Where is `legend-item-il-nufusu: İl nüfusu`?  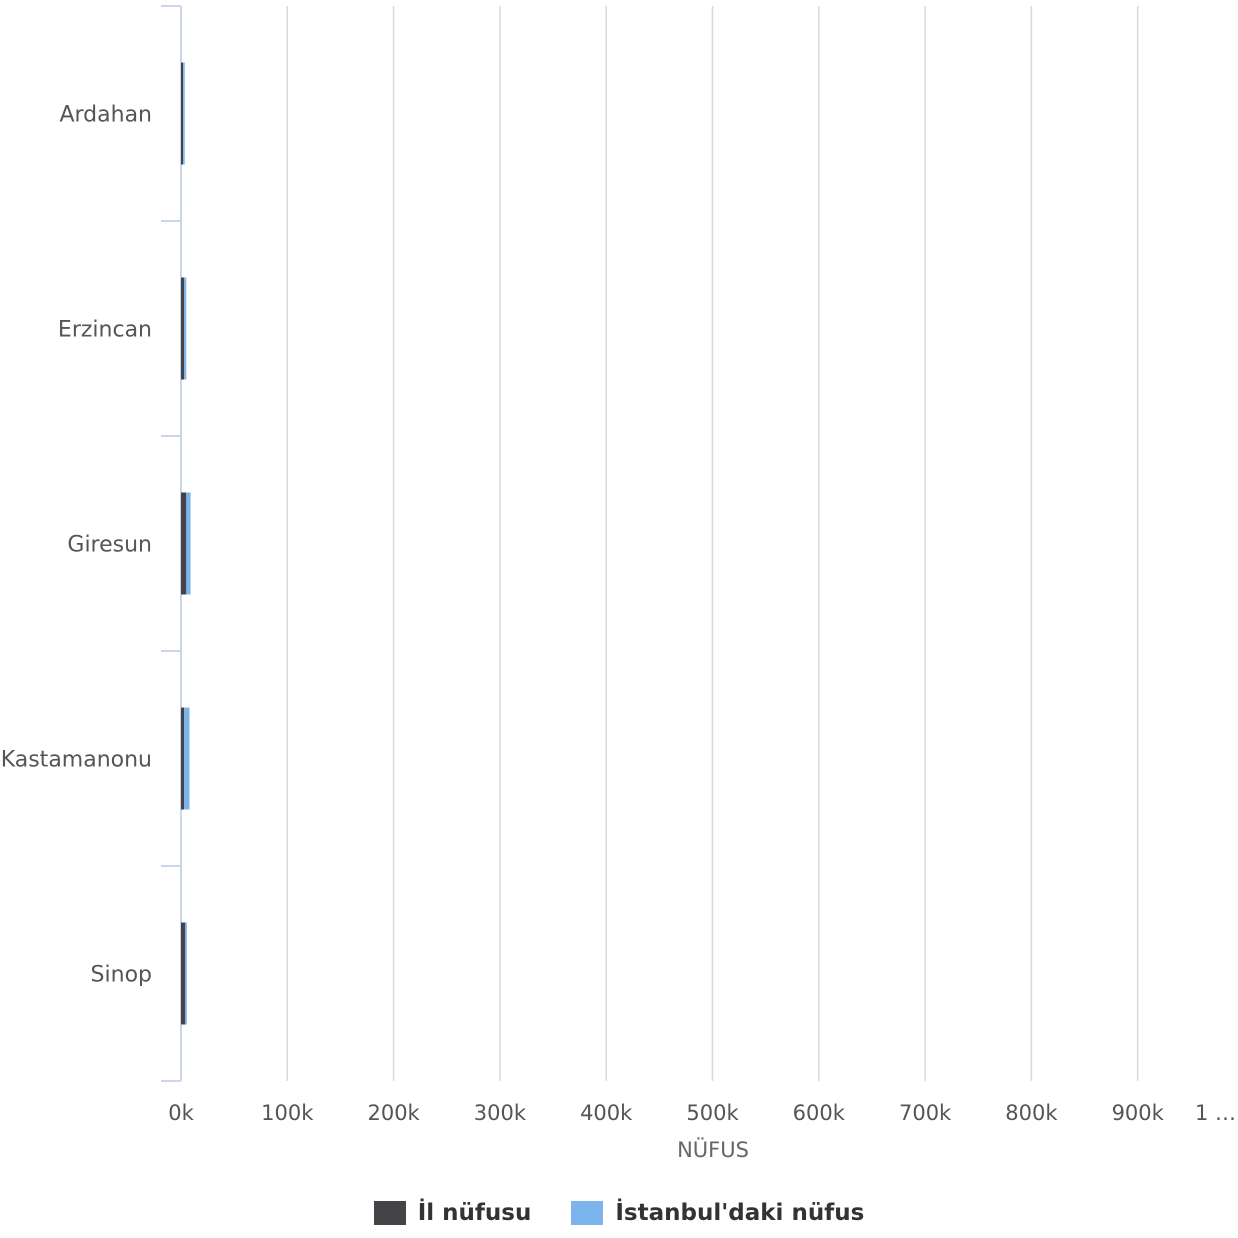 legend-item-il-nufusu: İl nüfusu is located at coordinates (452, 1213).